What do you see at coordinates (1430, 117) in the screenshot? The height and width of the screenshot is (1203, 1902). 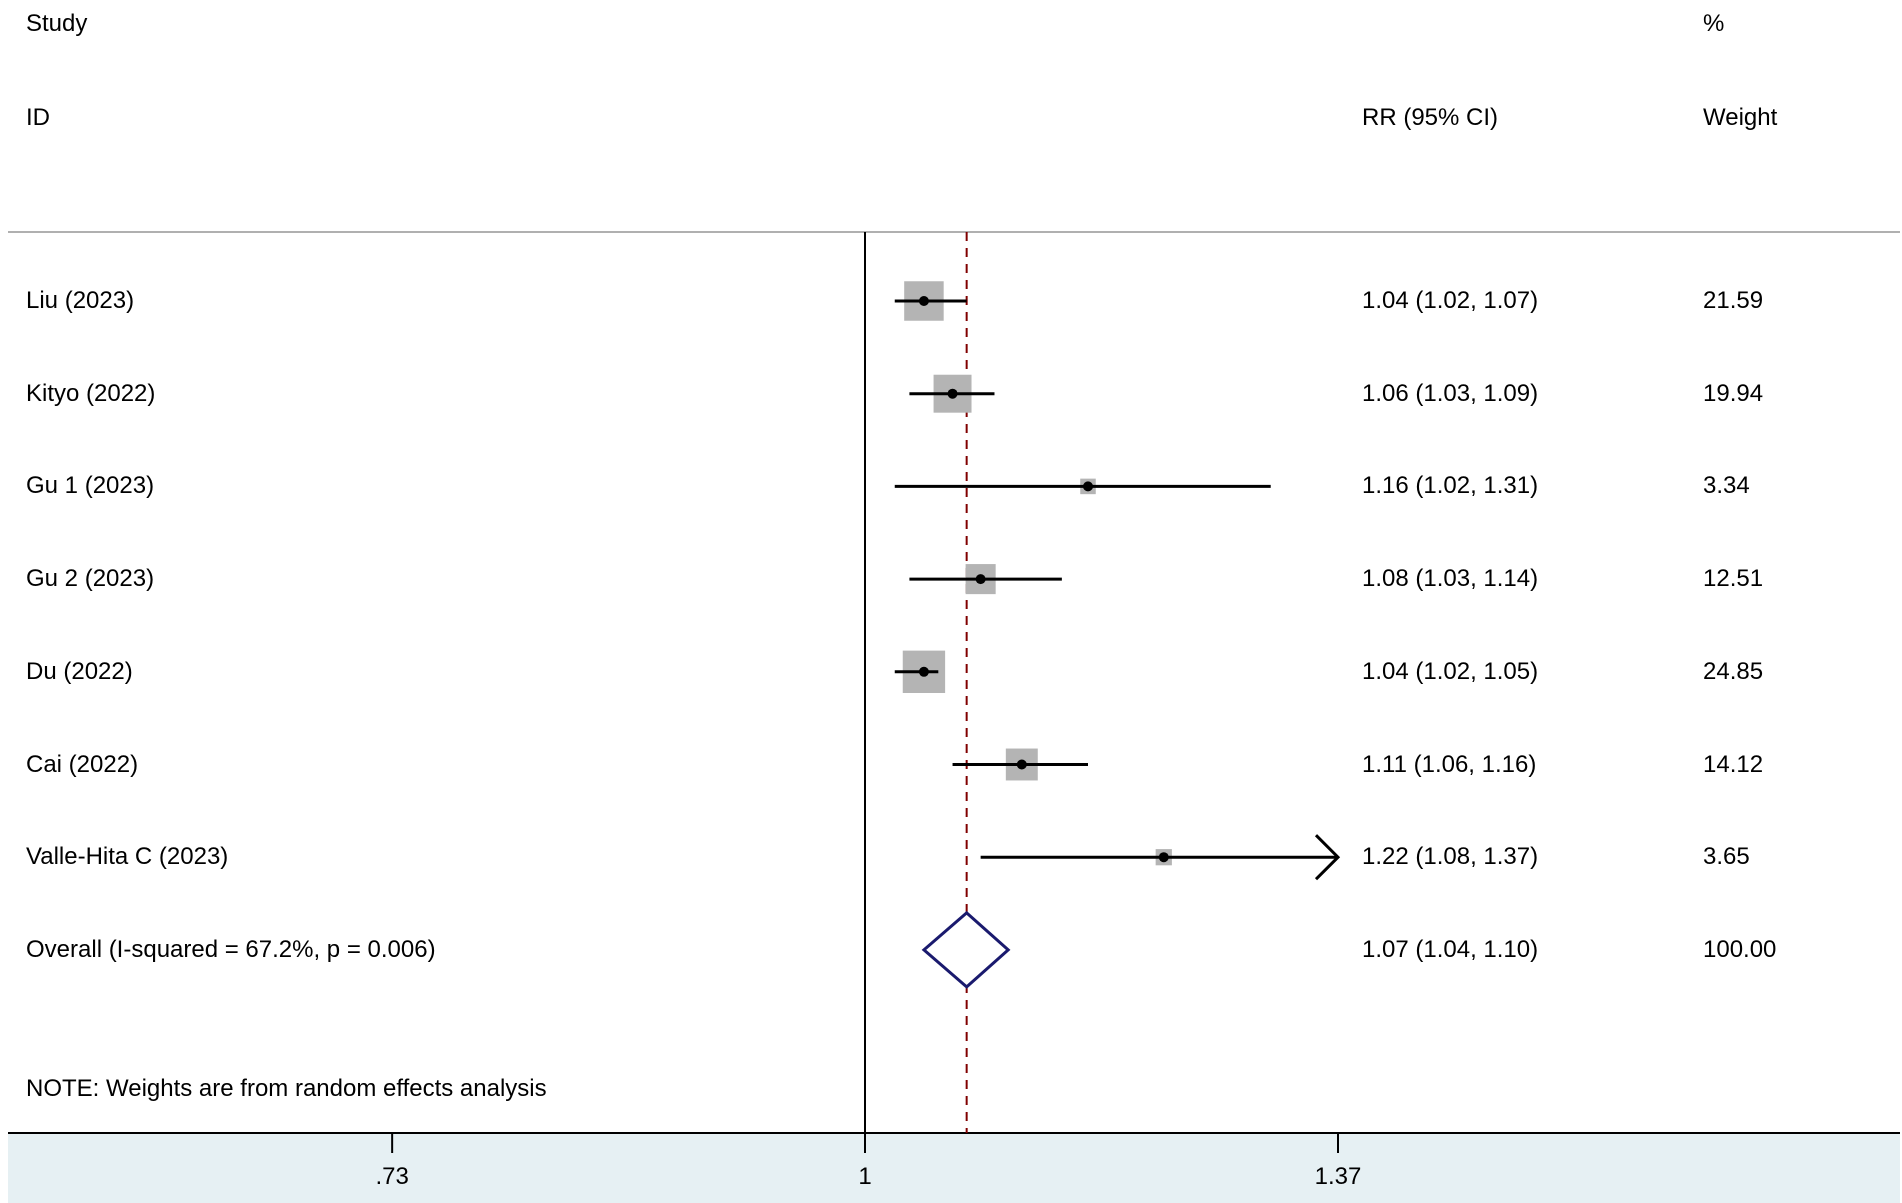 I see `ci-header: RR (95% CI)` at bounding box center [1430, 117].